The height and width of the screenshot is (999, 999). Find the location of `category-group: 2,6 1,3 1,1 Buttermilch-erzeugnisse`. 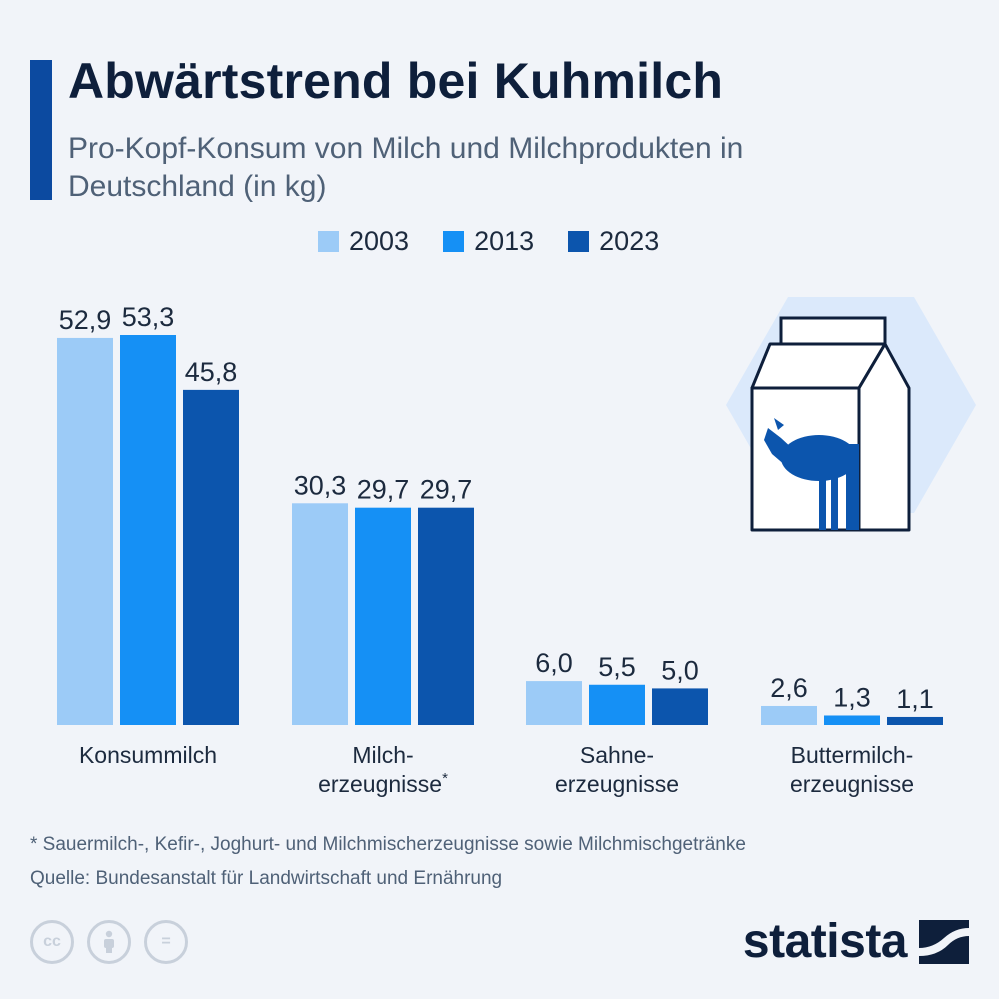

category-group: 2,6 1,3 1,1 Buttermilch-erzeugnisse is located at coordinates (852, 735).